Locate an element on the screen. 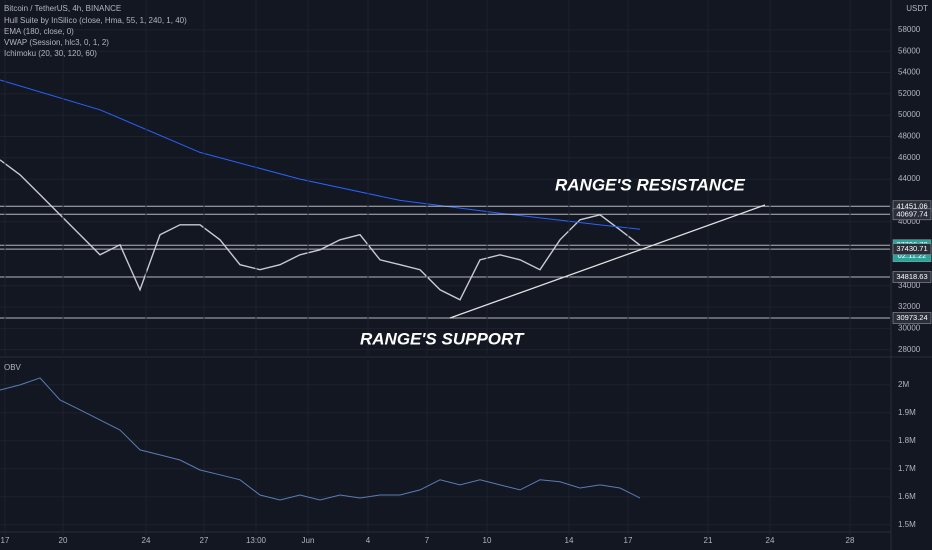  x-tick-label: 10 is located at coordinates (487, 540).